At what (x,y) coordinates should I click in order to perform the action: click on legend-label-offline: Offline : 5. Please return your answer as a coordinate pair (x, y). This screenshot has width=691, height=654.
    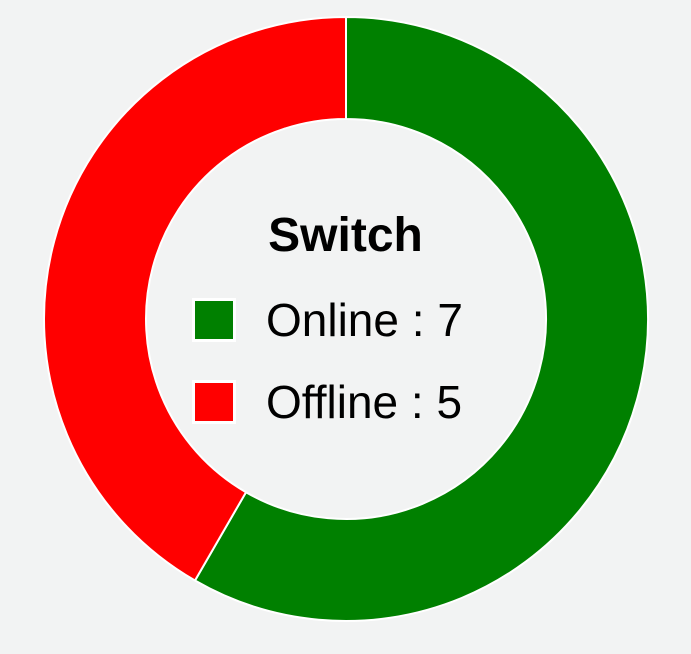
    Looking at the image, I should click on (364, 402).